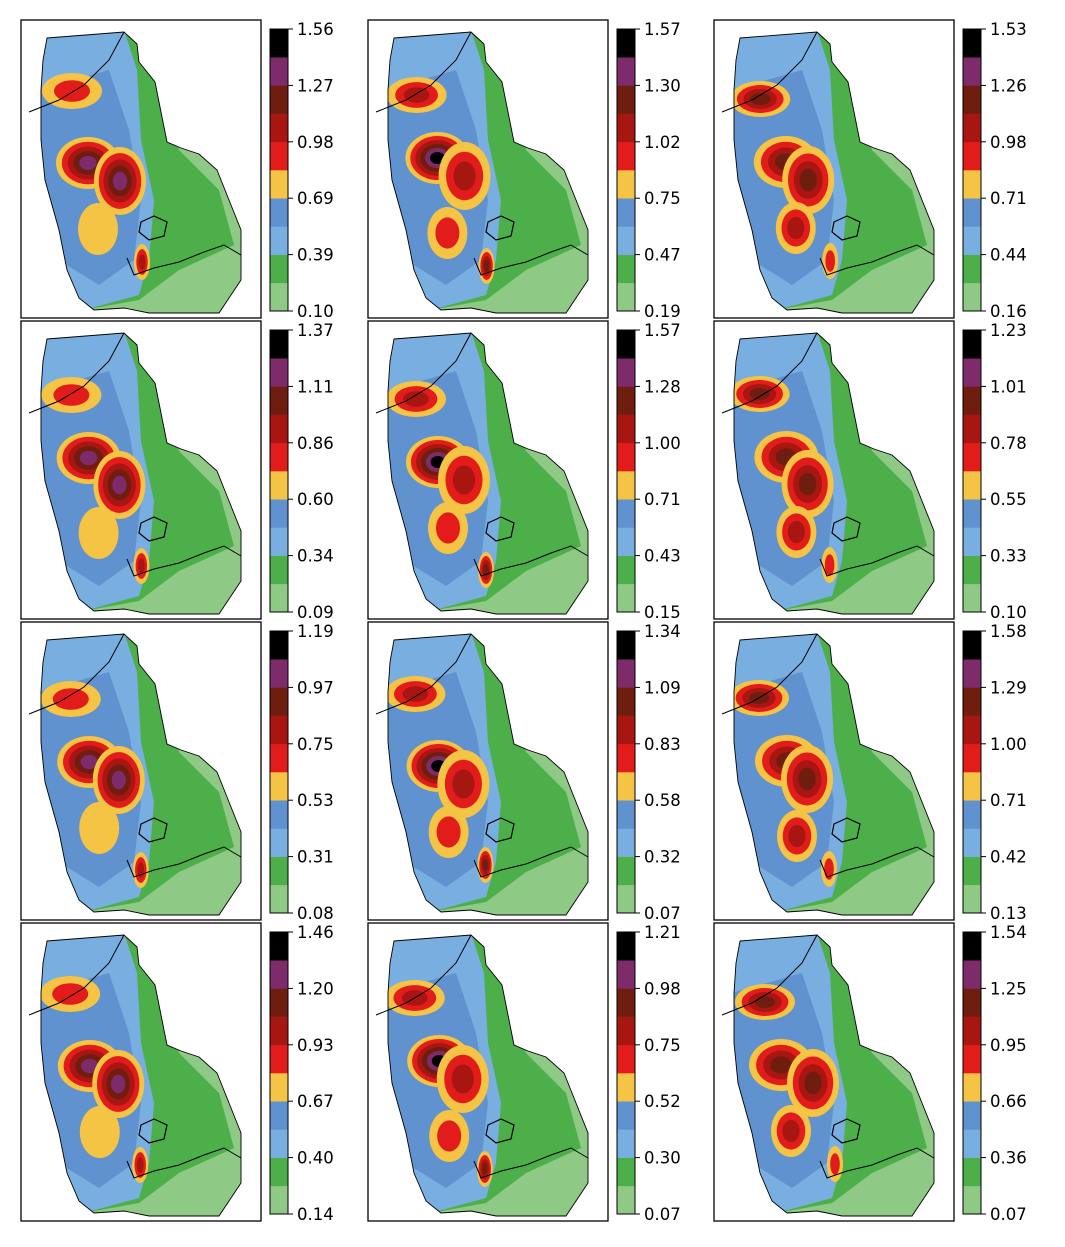  What do you see at coordinates (315, 386) in the screenshot?
I see `colorbar-tick-label: 1.11` at bounding box center [315, 386].